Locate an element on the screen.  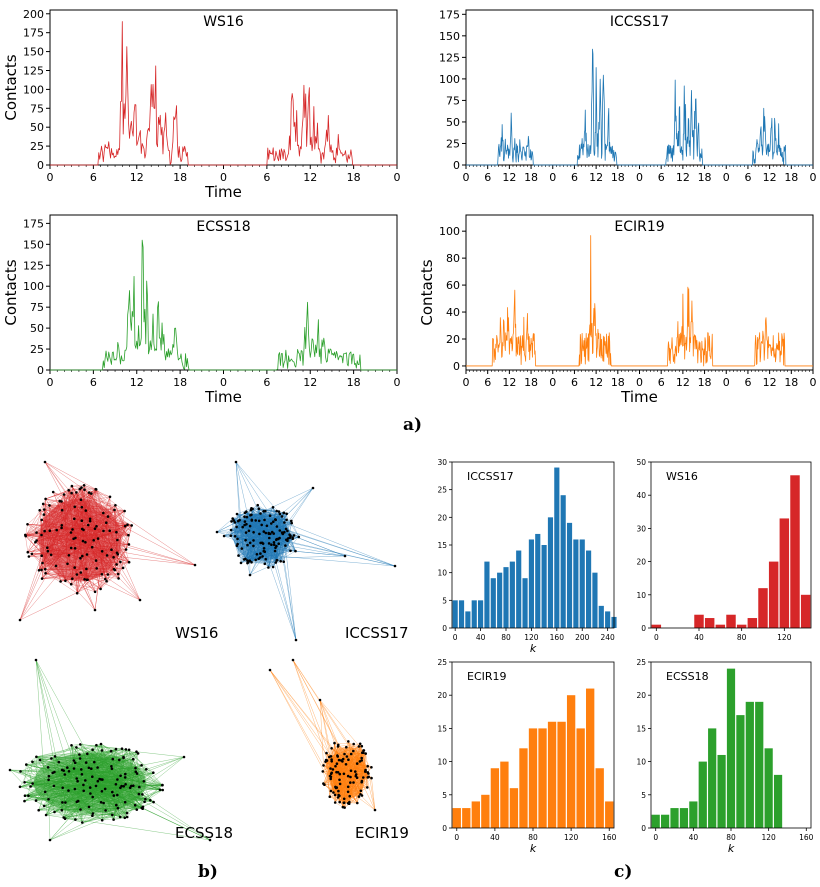
y-tick-label: 5 is located at coordinates (444, 795).